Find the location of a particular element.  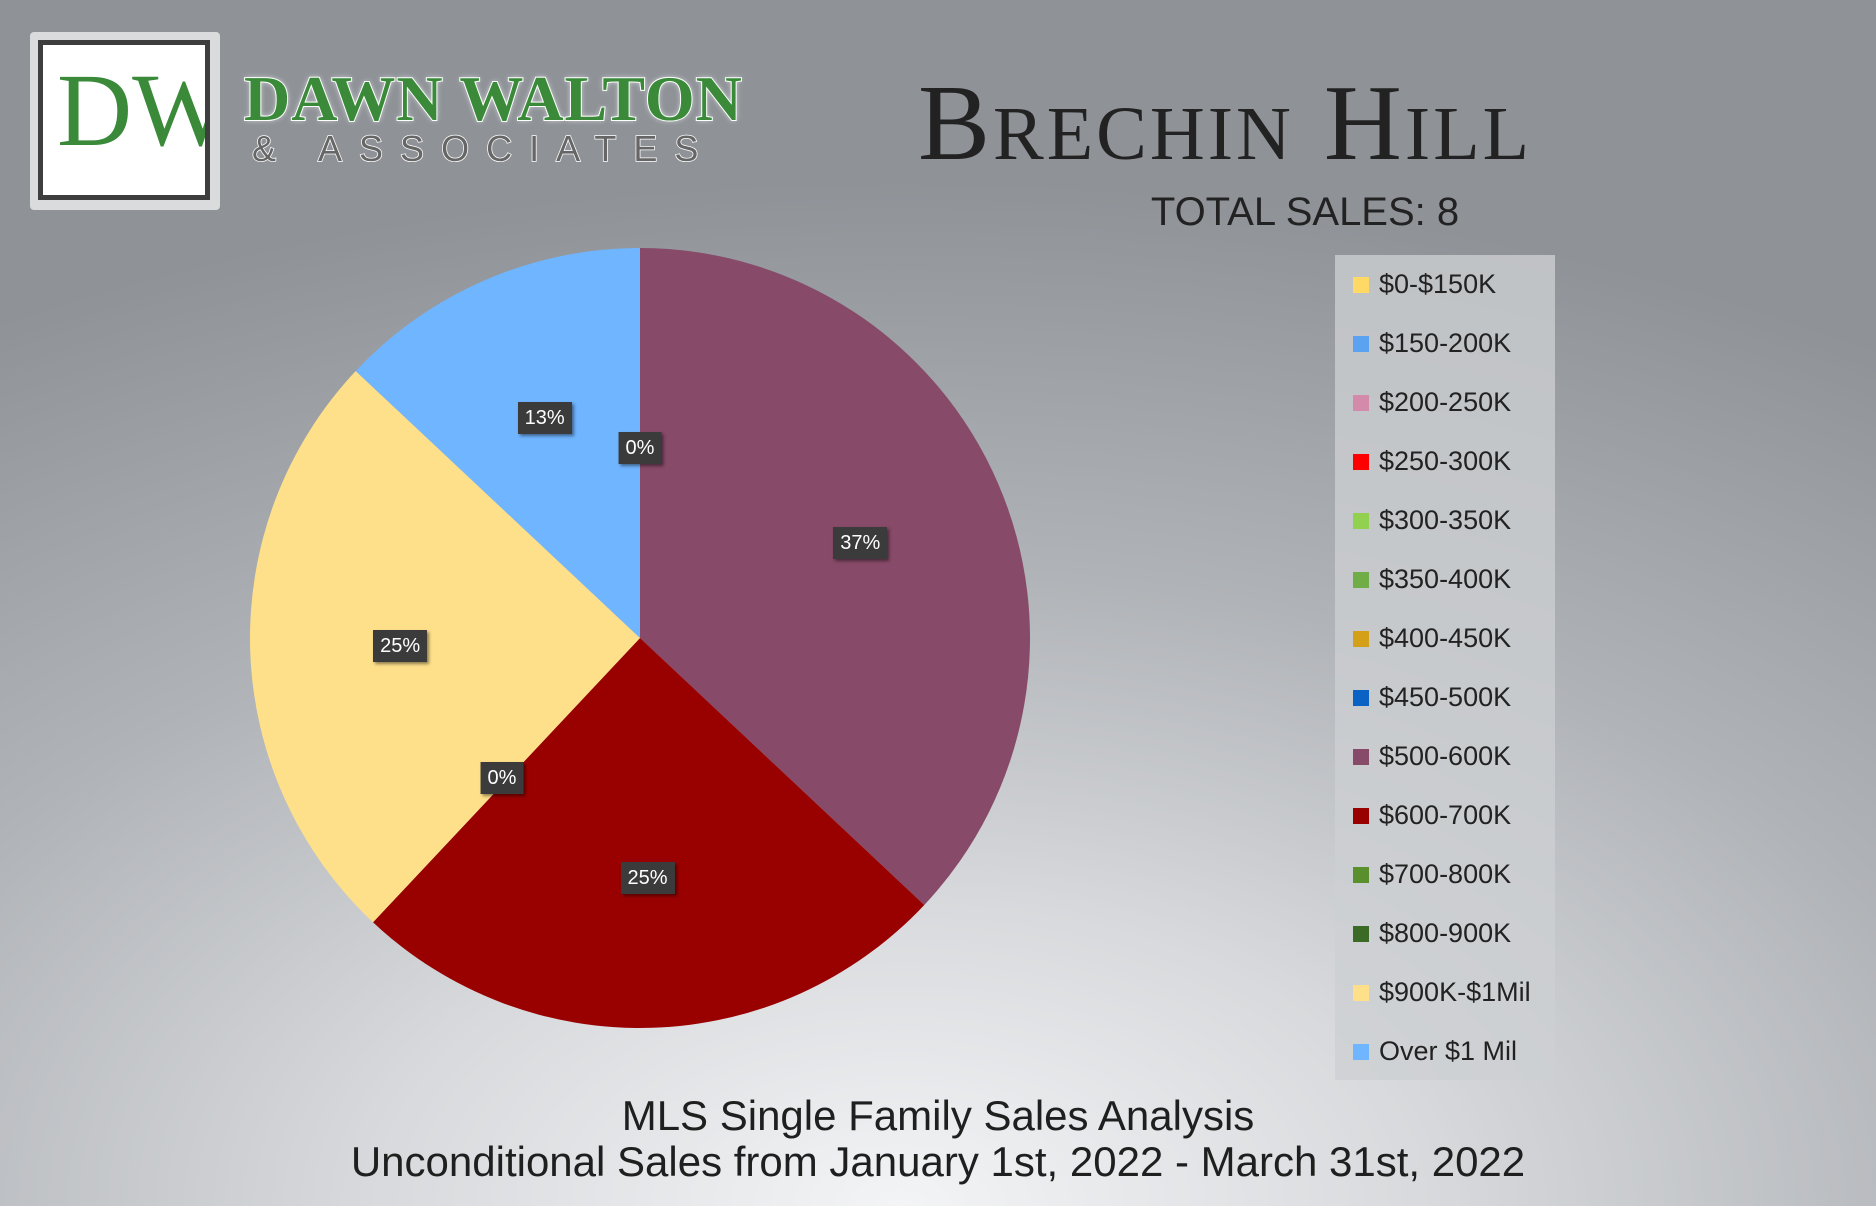

brand-name: DAWN WALTON is located at coordinates (493, 98).